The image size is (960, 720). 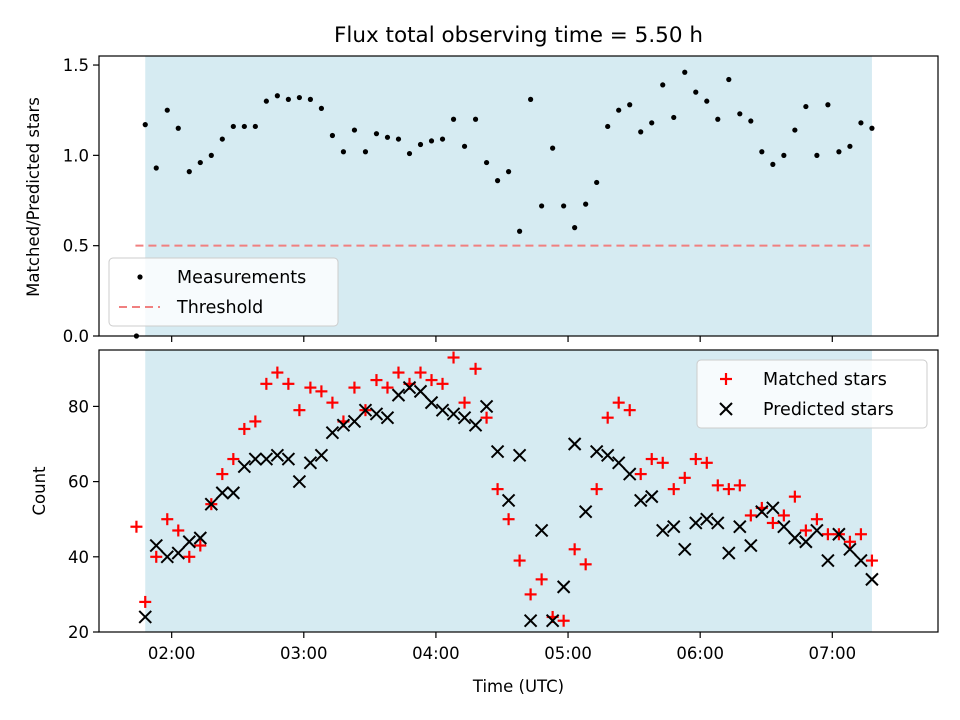 I want to click on x-tick-label: 07:00, so click(x=833, y=653).